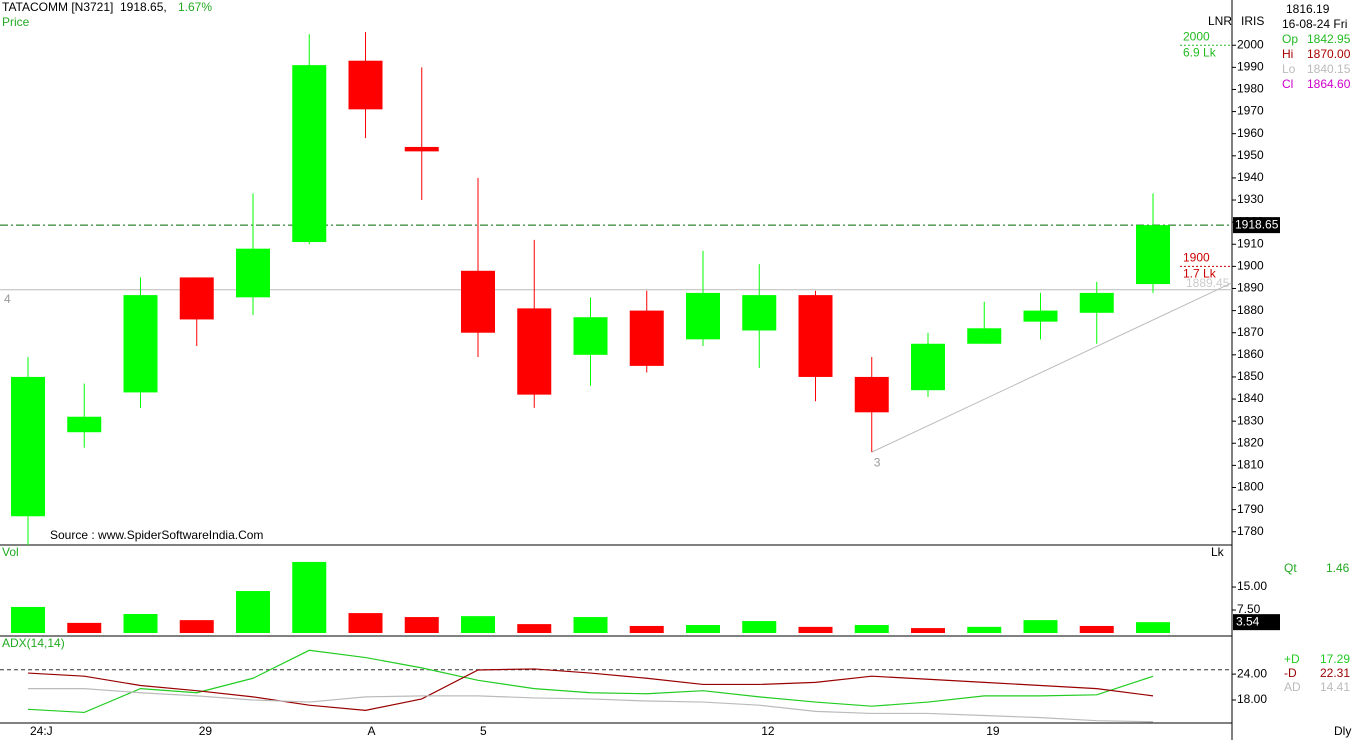 This screenshot has width=1352, height=740. I want to click on period: Dly, so click(1342, 731).